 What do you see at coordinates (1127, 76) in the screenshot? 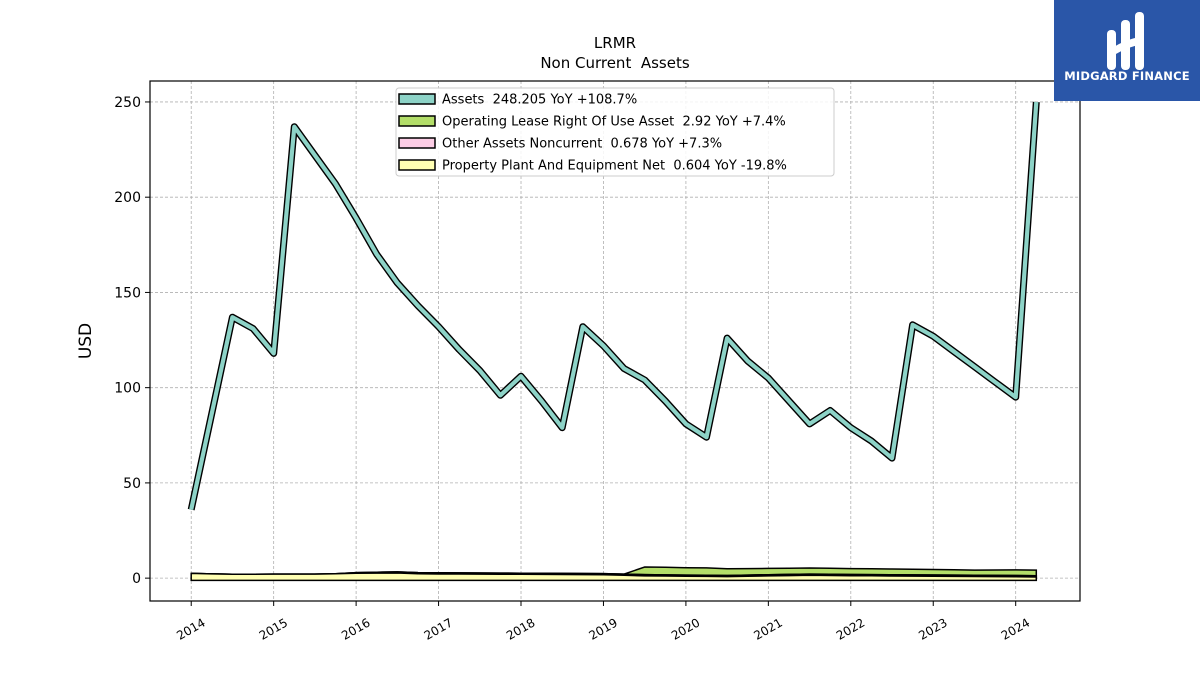
I see `logo-text: MIDGARD FINANCE` at bounding box center [1127, 76].